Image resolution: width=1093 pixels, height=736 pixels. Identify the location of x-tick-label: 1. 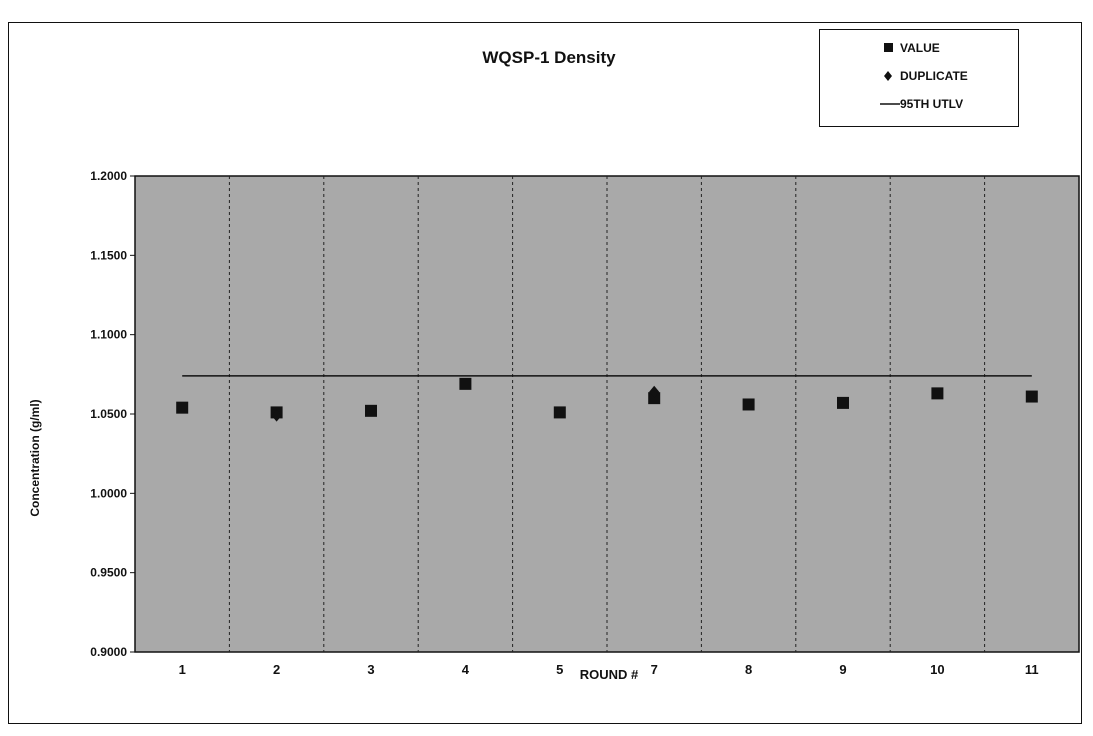
(182, 669).